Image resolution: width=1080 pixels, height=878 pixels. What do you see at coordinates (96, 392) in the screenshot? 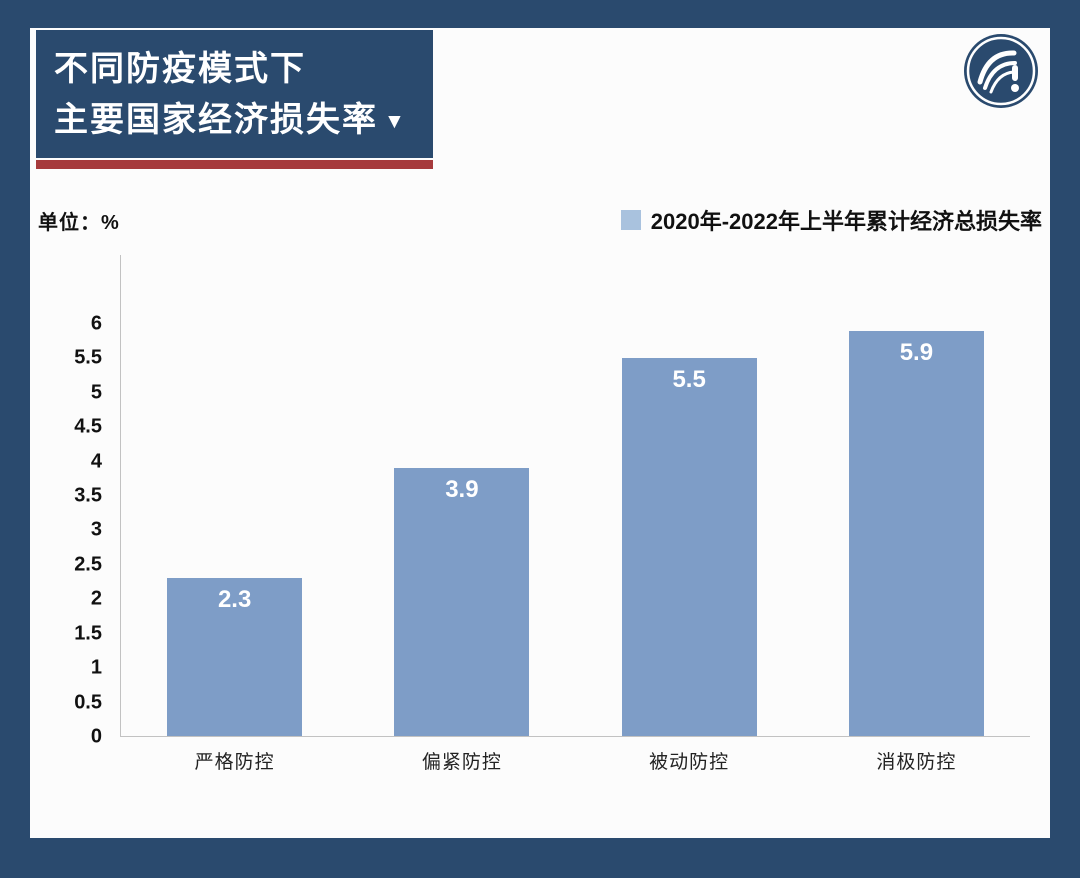
I see `y-tick-label: 5` at bounding box center [96, 392].